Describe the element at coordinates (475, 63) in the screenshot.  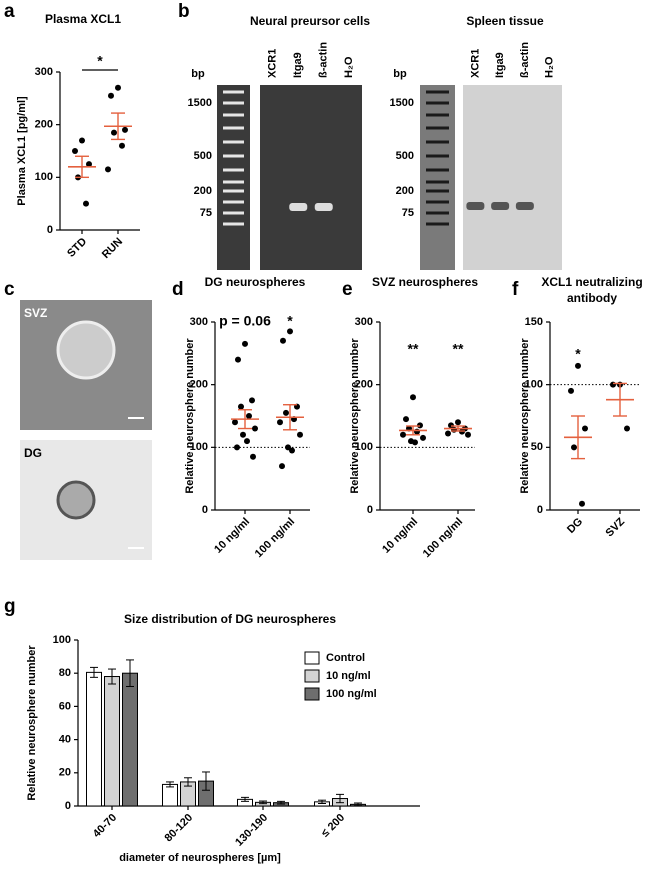
I see `lane-label: XCR1` at that location.